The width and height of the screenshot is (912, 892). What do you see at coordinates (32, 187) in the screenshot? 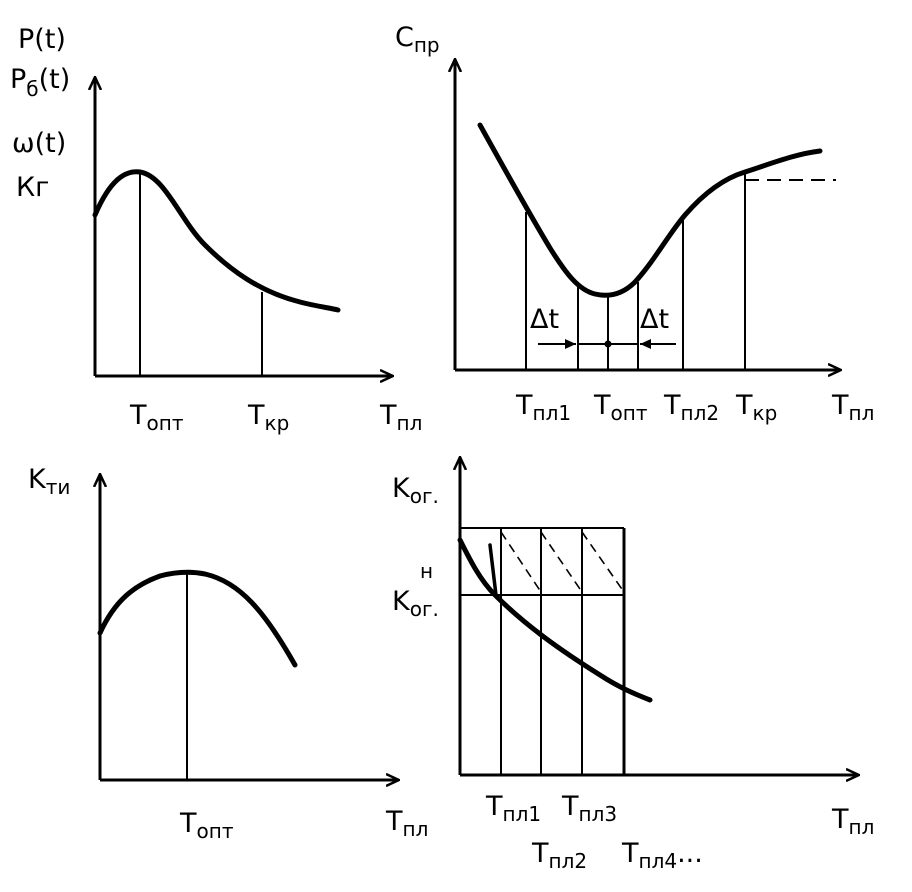
I see `y-label-kg: Кг` at bounding box center [32, 187].